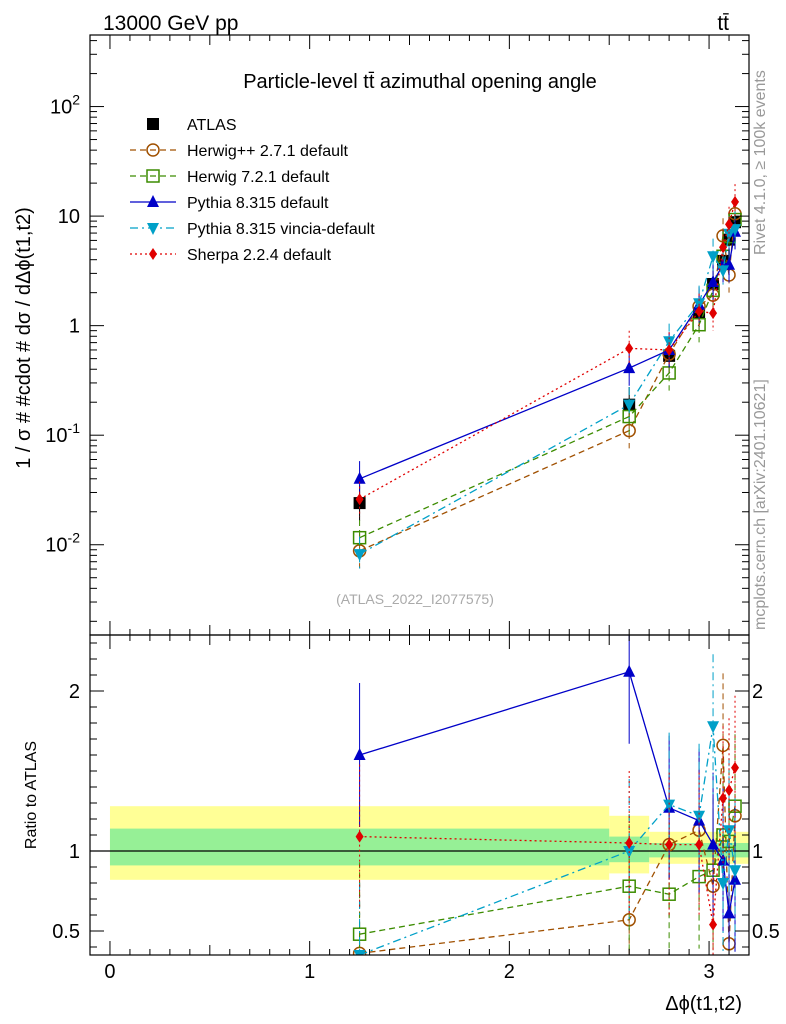 This screenshot has height=1024, width=786. What do you see at coordinates (69, 217) in the screenshot?
I see `main-y-tick-label: 10` at bounding box center [69, 217].